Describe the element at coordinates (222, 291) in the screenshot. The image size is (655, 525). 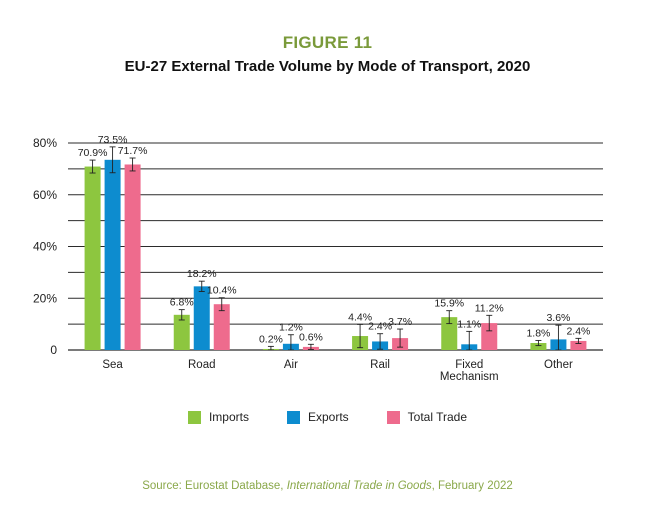
I see `data-label: 10.4%` at that location.